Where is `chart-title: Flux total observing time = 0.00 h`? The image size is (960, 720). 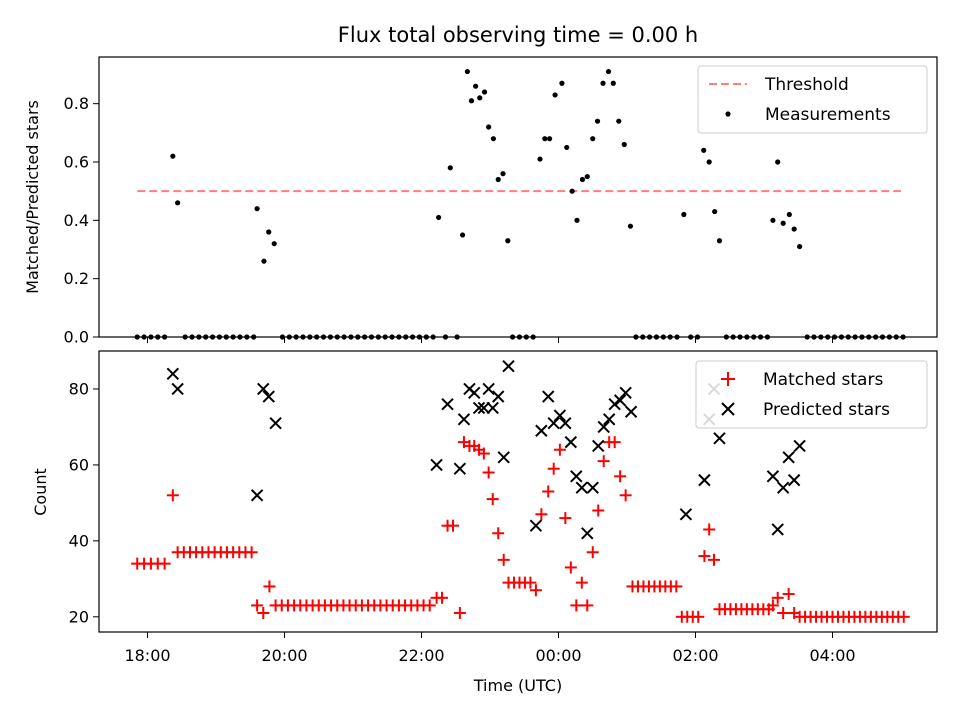 chart-title: Flux total observing time = 0.00 h is located at coordinates (518, 35).